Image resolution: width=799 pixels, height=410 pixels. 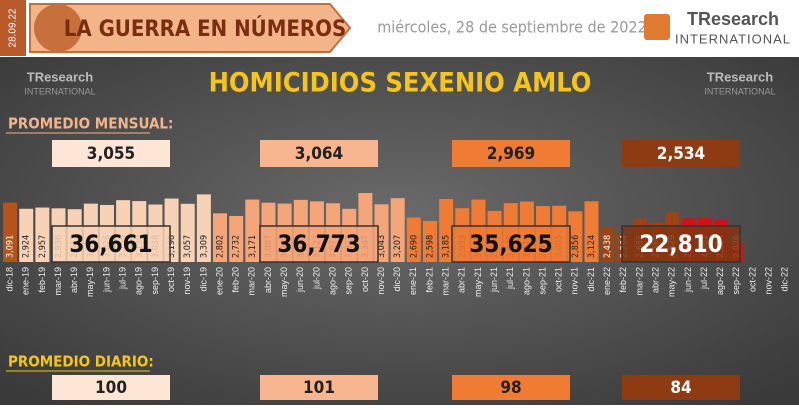 What do you see at coordinates (526, 281) in the screenshot?
I see `x-tick-label: ago-21` at bounding box center [526, 281].